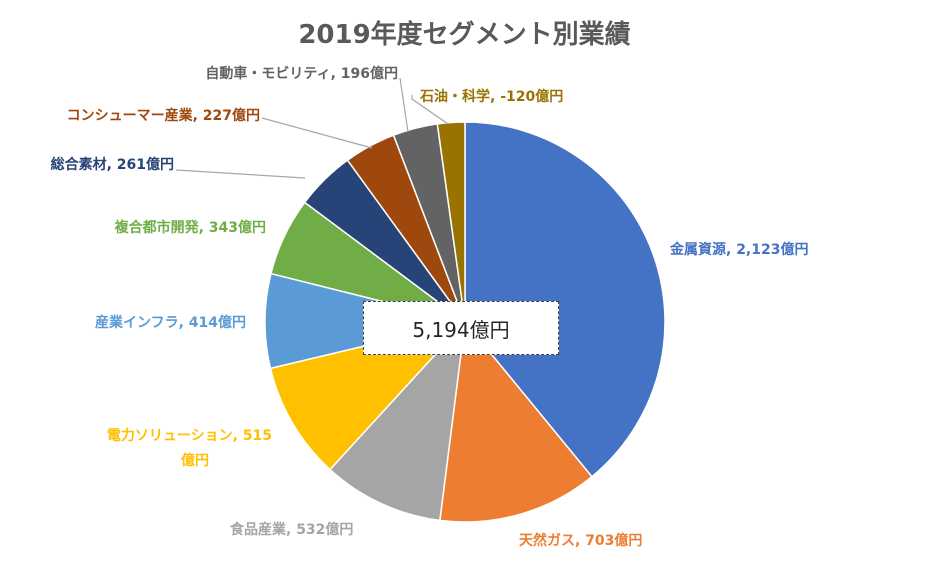  Describe the element at coordinates (163, 115) in the screenshot. I see `slice-label-8: コンシューマー産業, 227億円` at that location.